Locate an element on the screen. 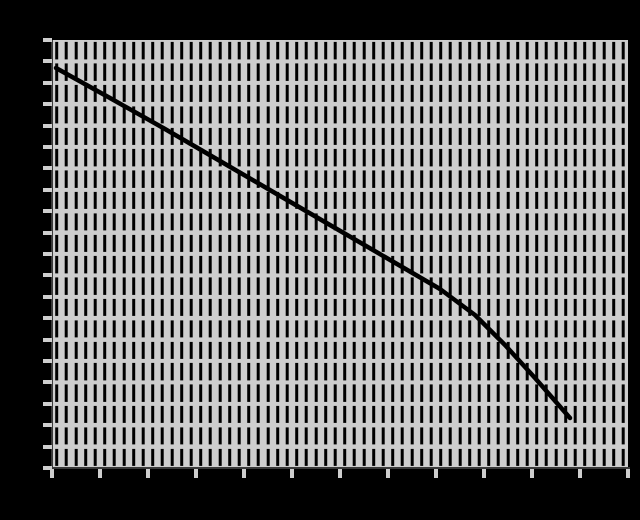  y-axis-spine is located at coordinates (52, 254).